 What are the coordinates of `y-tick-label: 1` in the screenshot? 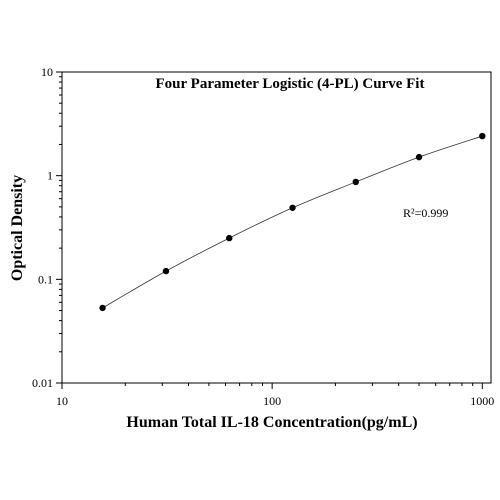 It's located at (50, 176).